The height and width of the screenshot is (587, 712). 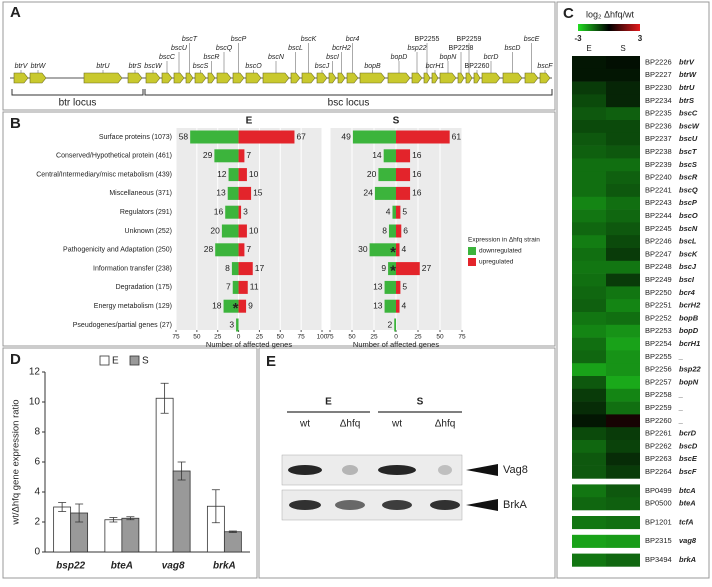 I want to click on gene-label: BP2259, so click(x=469, y=39).